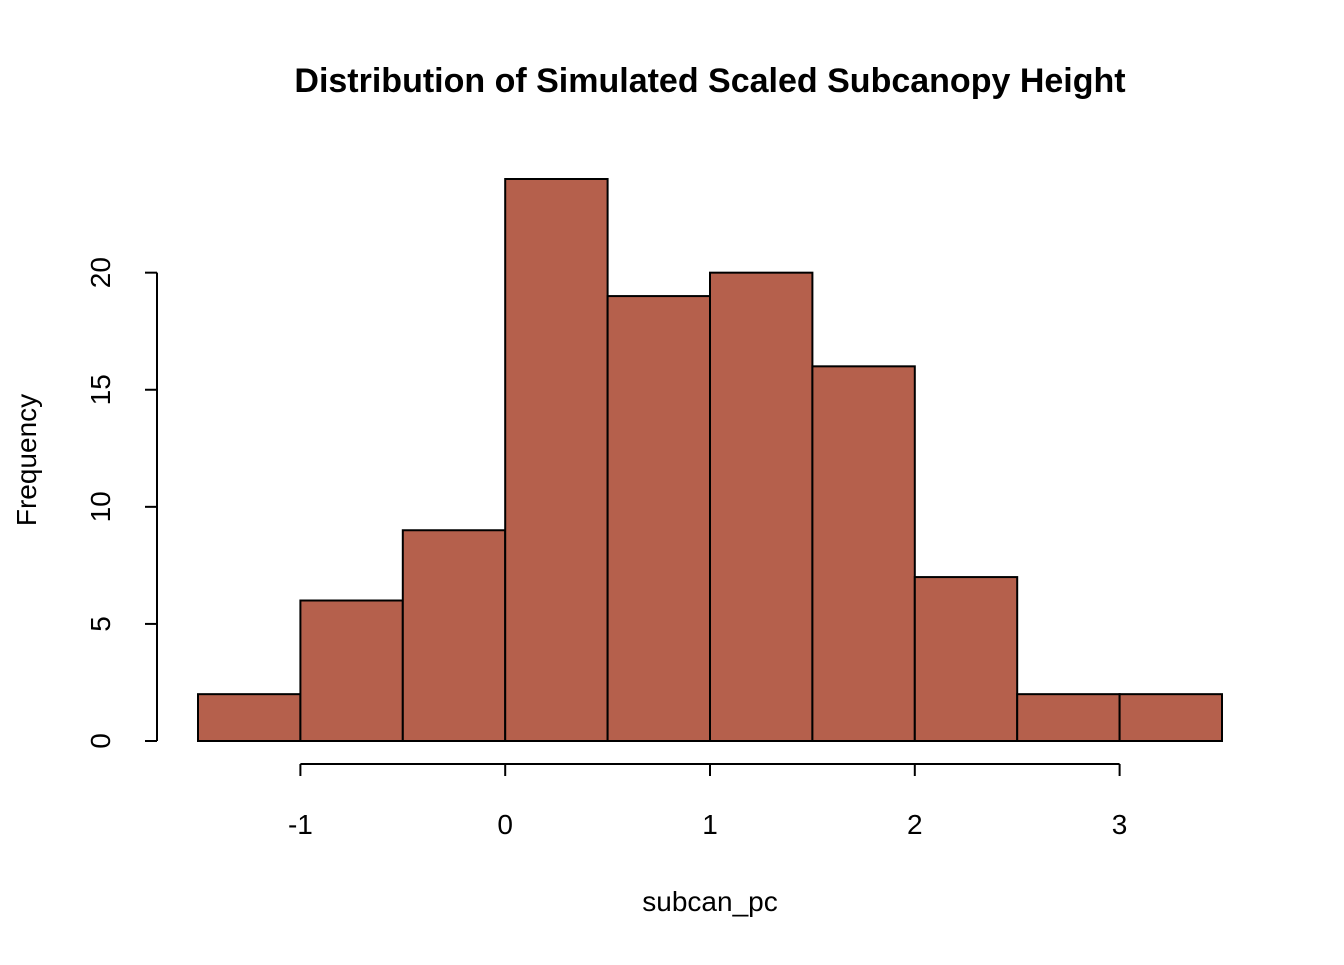  What do you see at coordinates (709, 901) in the screenshot?
I see `x-axis-label: subcan_pc` at bounding box center [709, 901].